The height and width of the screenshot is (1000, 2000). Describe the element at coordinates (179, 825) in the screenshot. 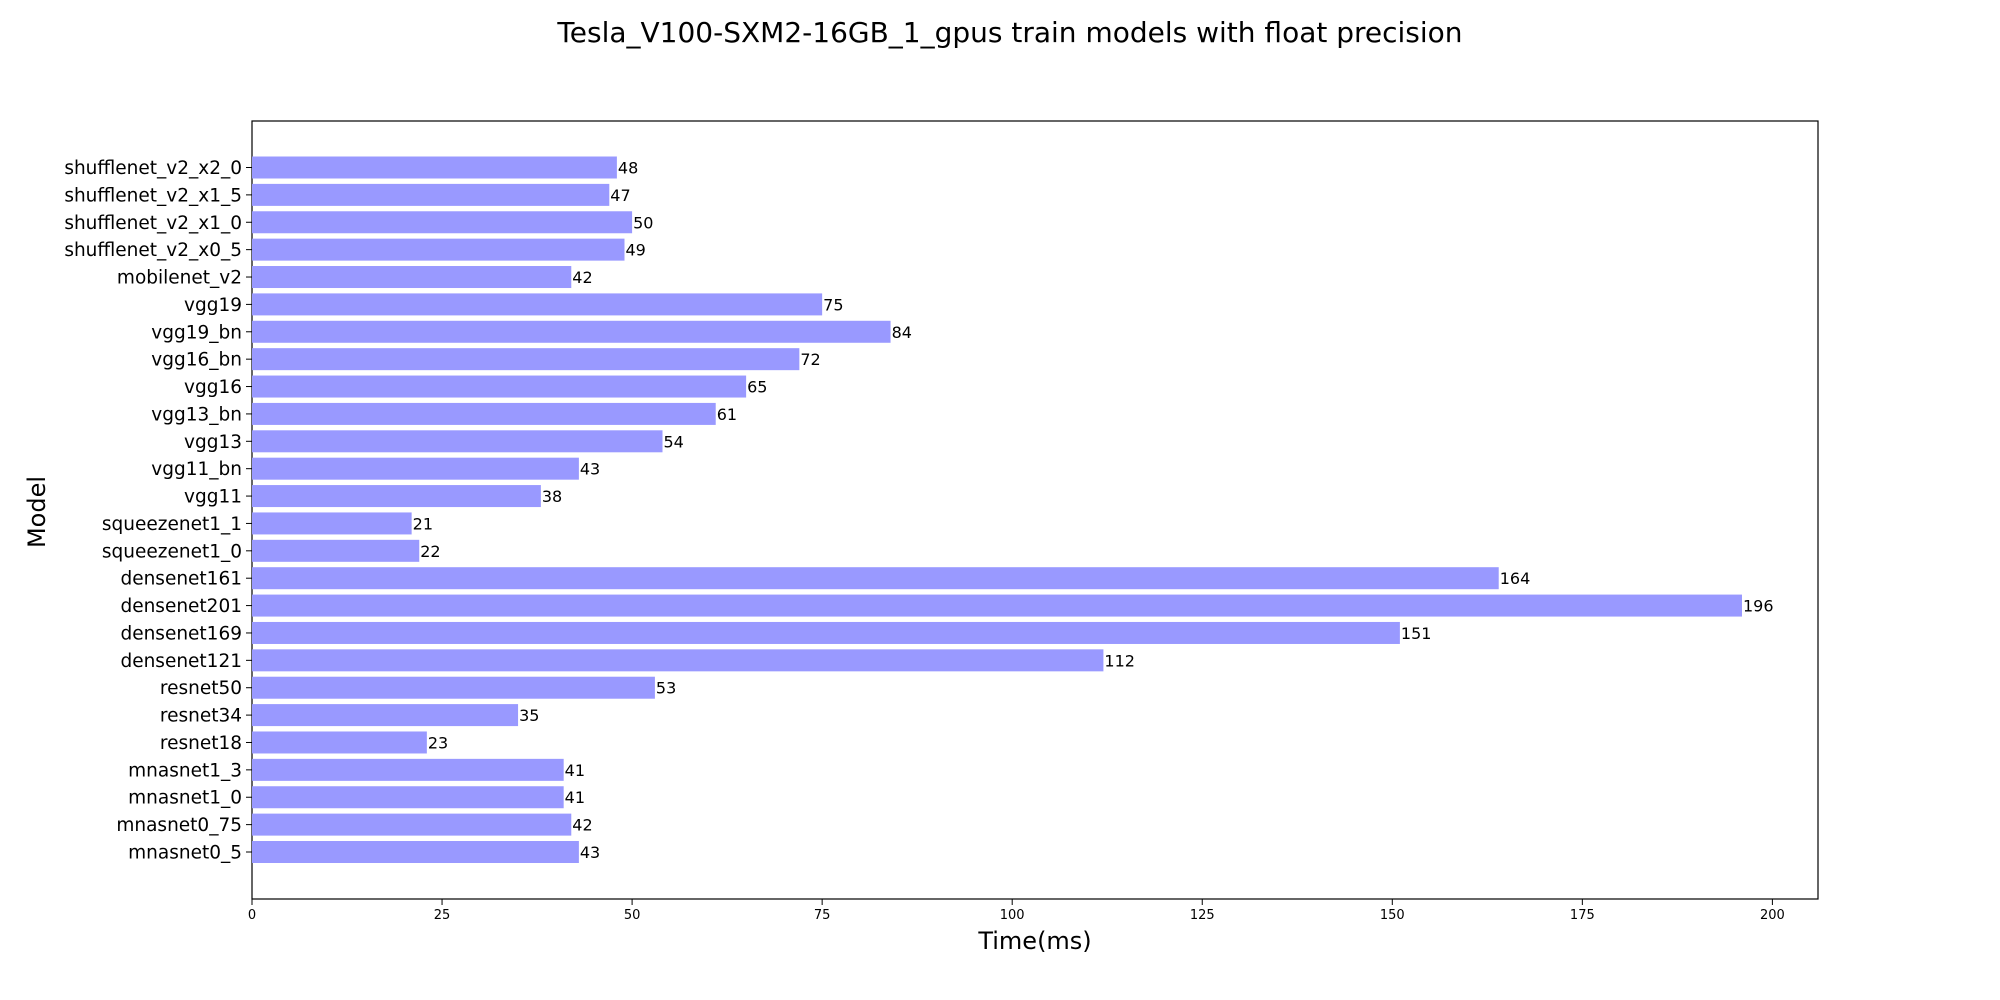

I see `category-label-mnasnet0_75: mnasnet0_75` at that location.